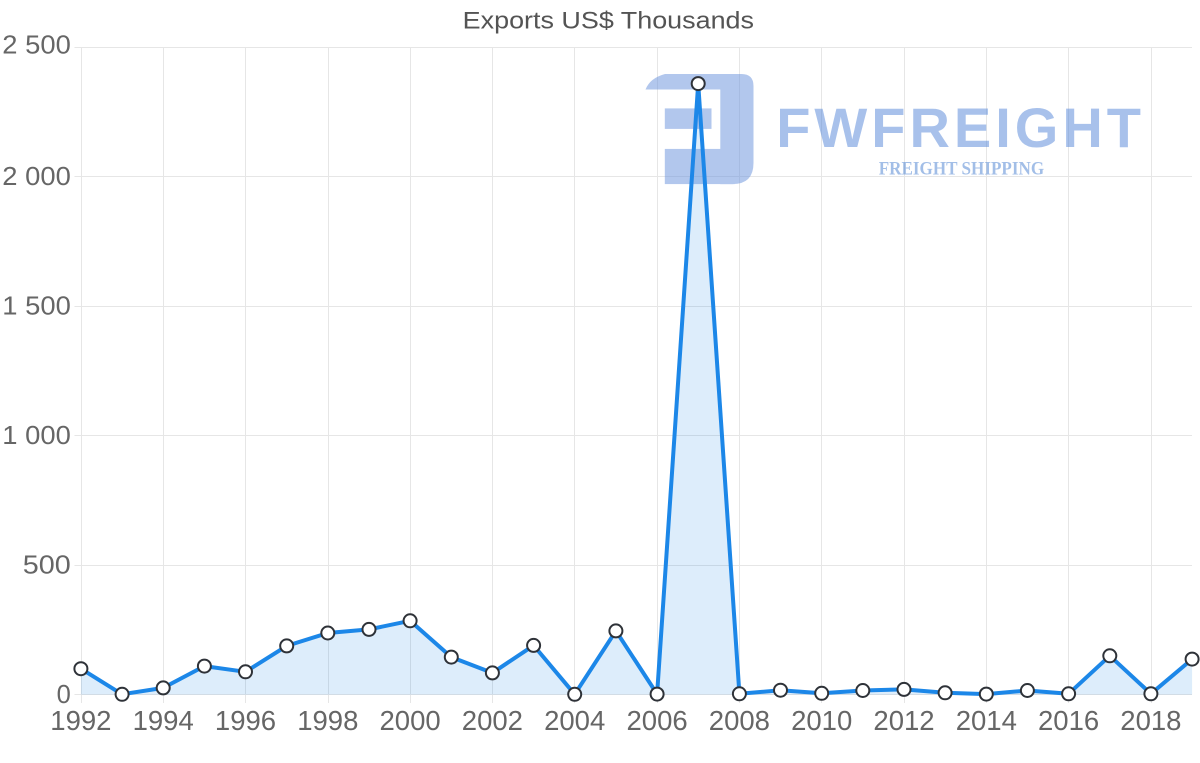  I want to click on svg-text: FREIGHT SHIPPING, so click(962, 169).